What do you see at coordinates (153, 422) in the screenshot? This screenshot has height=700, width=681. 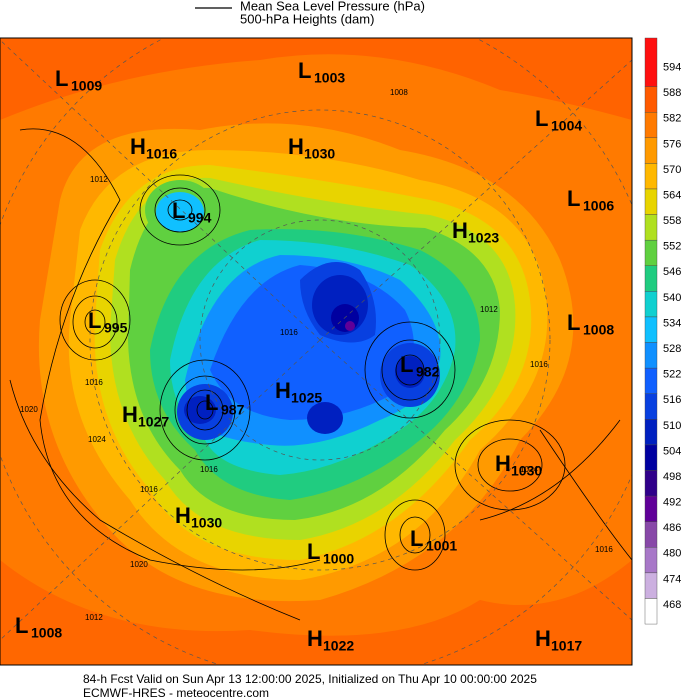 I see `center-value: 1027` at bounding box center [153, 422].